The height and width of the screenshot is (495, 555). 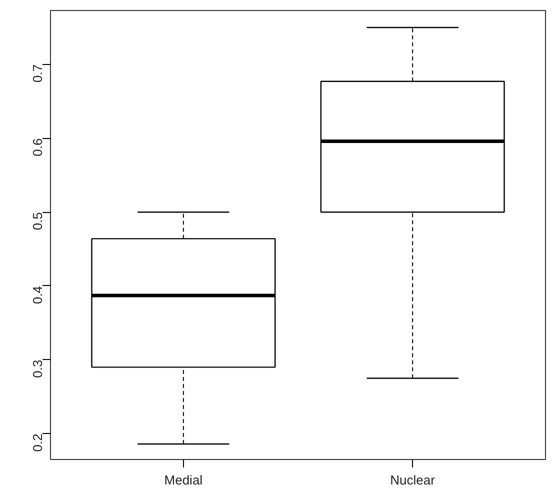 What do you see at coordinates (37, 73) in the screenshot?
I see `y-tick-label: 0.7` at bounding box center [37, 73].